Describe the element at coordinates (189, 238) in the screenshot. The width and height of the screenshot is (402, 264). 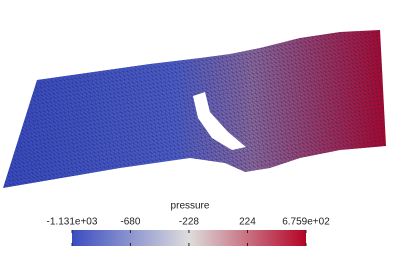
I see `colorbar` at that location.